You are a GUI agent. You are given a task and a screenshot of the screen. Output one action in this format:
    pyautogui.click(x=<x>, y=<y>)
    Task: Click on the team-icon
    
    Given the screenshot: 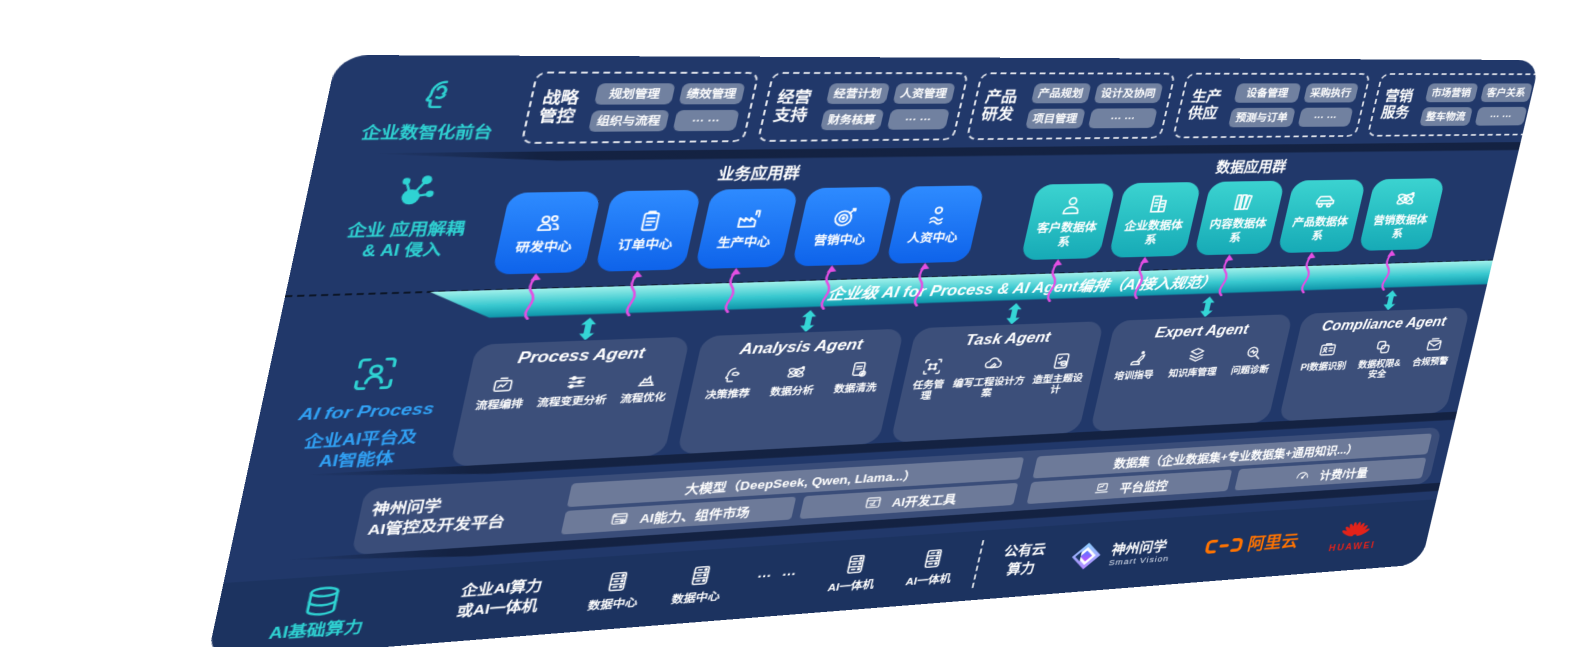 What is the action you would take?
    pyautogui.click(x=549, y=223)
    